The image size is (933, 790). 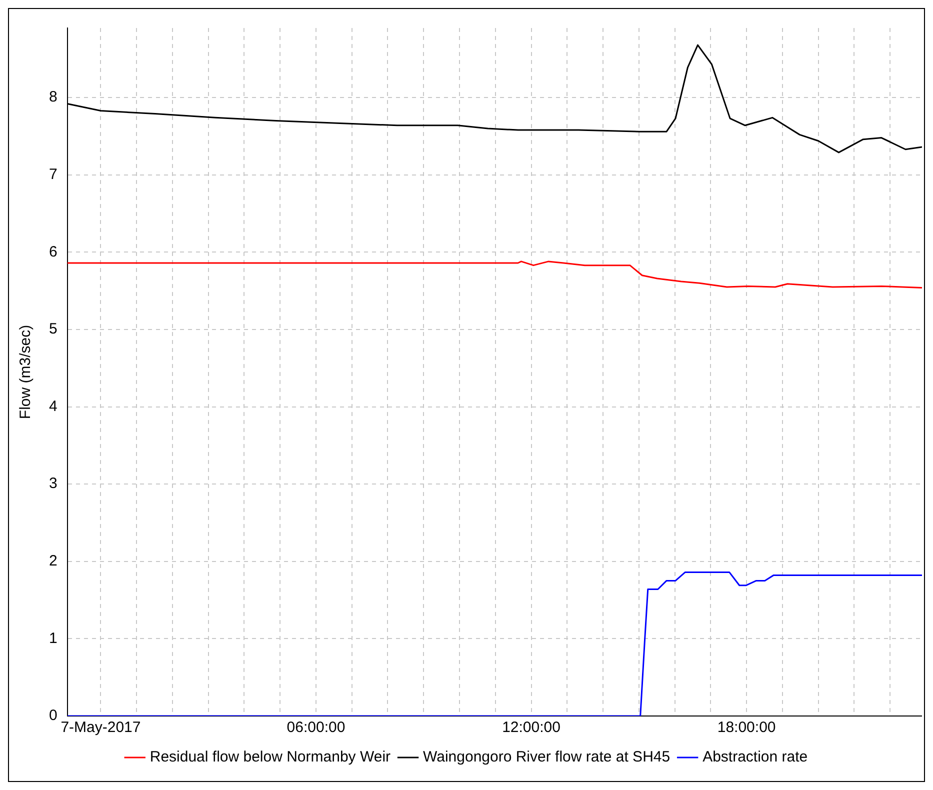 What do you see at coordinates (546, 757) in the screenshot?
I see `legend-label: Waingongoro River flow rate at SH45` at bounding box center [546, 757].